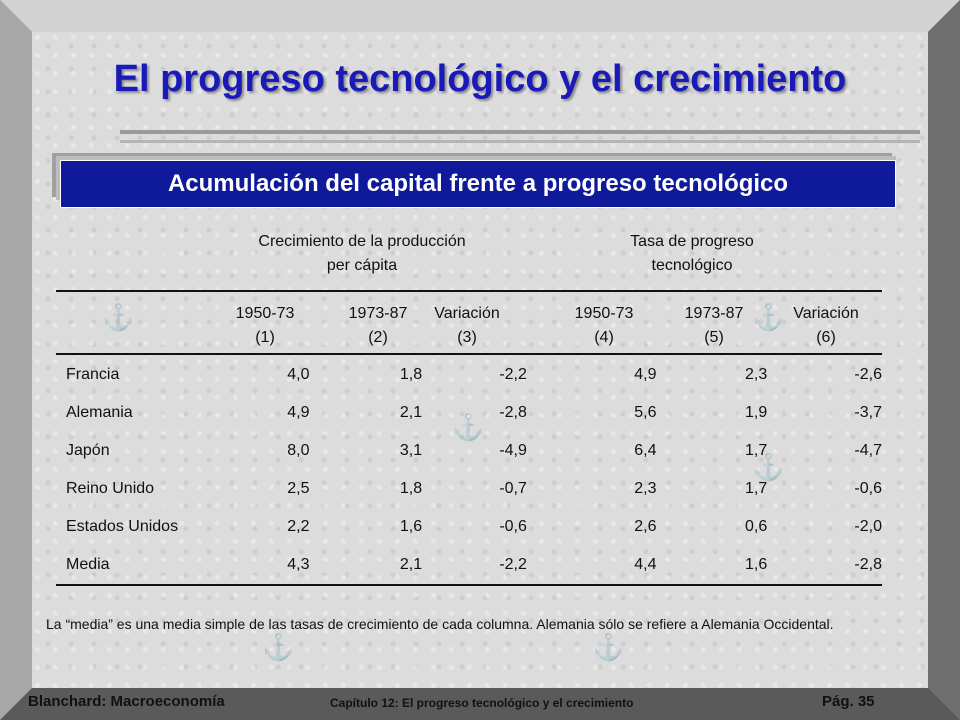  I want to click on column-header-number: (5), so click(714, 337).